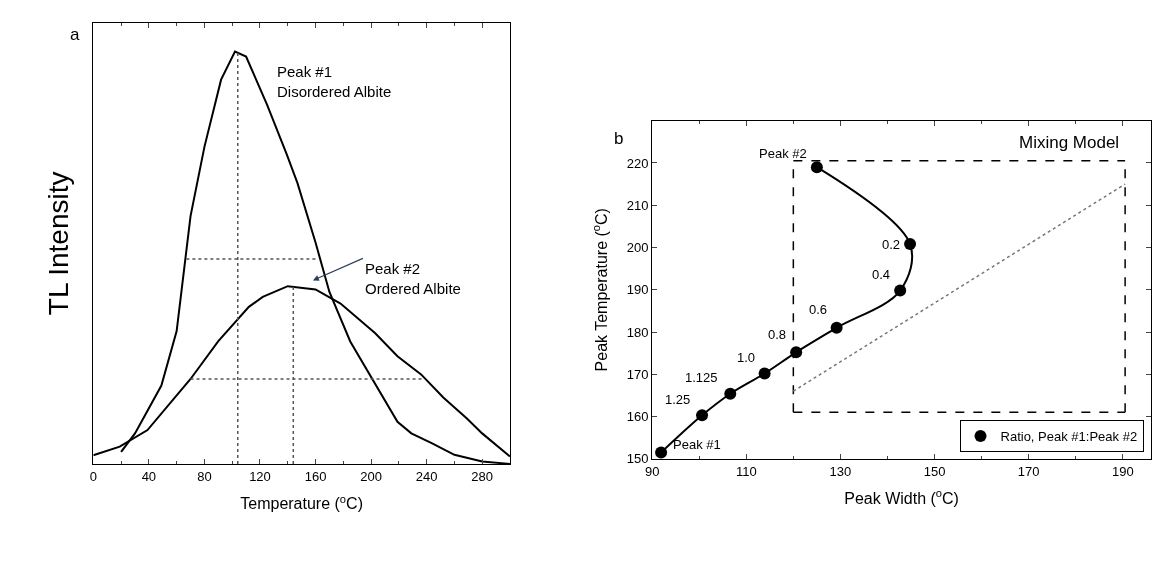 The image size is (1159, 575). I want to click on x-tick-label: 160, so click(315, 476).